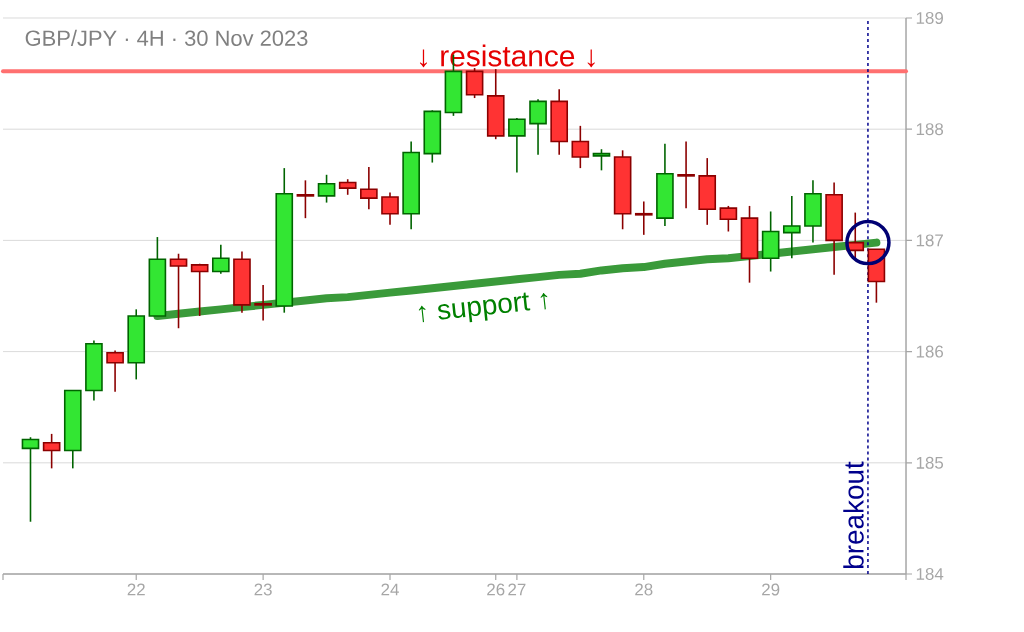 The height and width of the screenshot is (632, 1024). I want to click on x-tick-label: 27, so click(517, 589).